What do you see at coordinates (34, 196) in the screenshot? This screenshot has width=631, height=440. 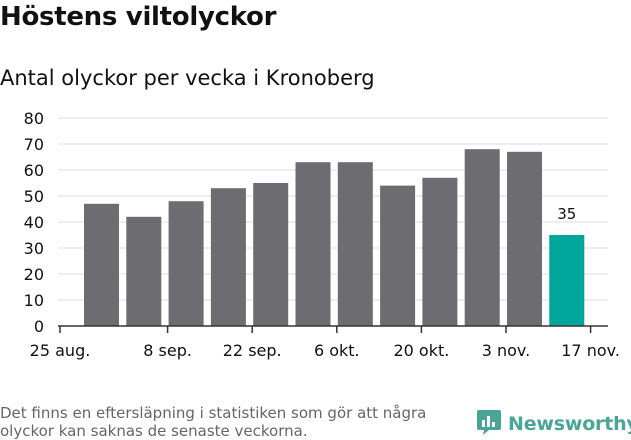 I see `y-tick-label-50: 50` at bounding box center [34, 196].